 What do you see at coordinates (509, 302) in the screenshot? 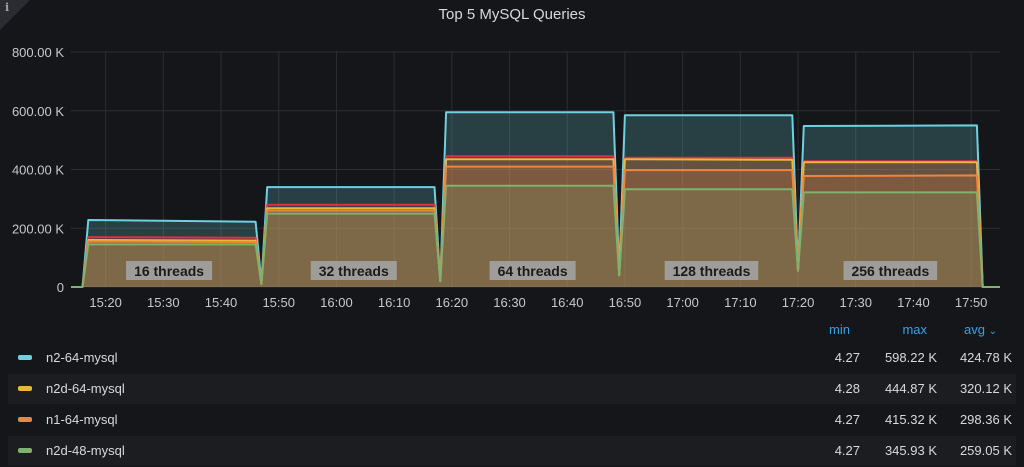
I see `x-tick-label: 16:30` at bounding box center [509, 302].